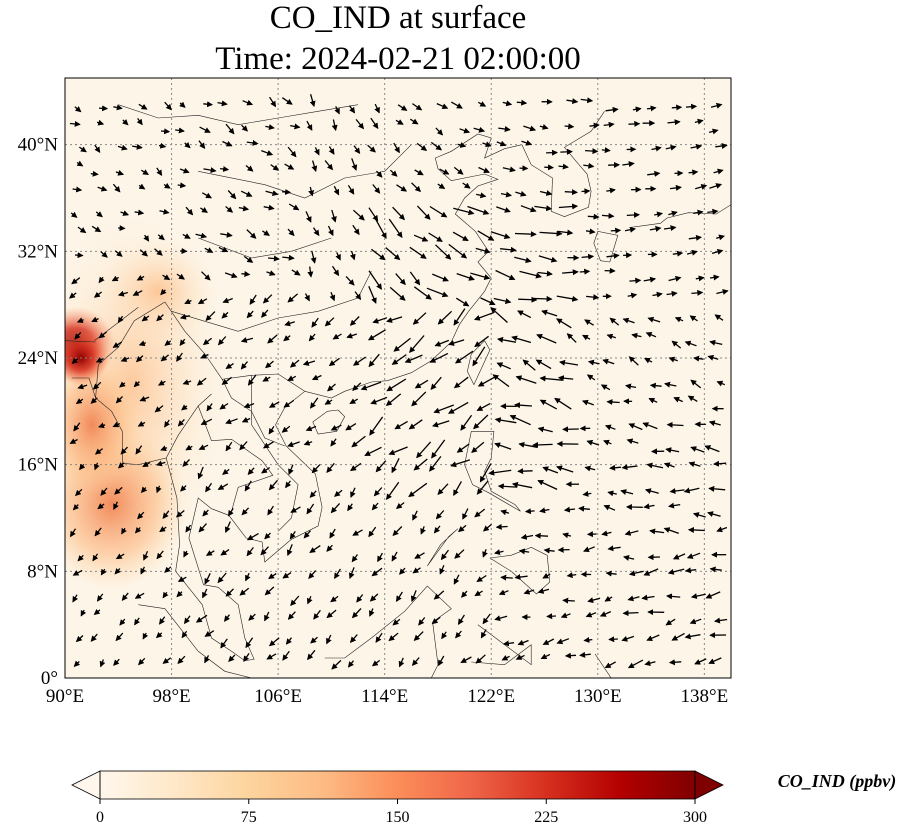  What do you see at coordinates (546, 817) in the screenshot?
I see `colorbar-tick-label: 225` at bounding box center [546, 817].